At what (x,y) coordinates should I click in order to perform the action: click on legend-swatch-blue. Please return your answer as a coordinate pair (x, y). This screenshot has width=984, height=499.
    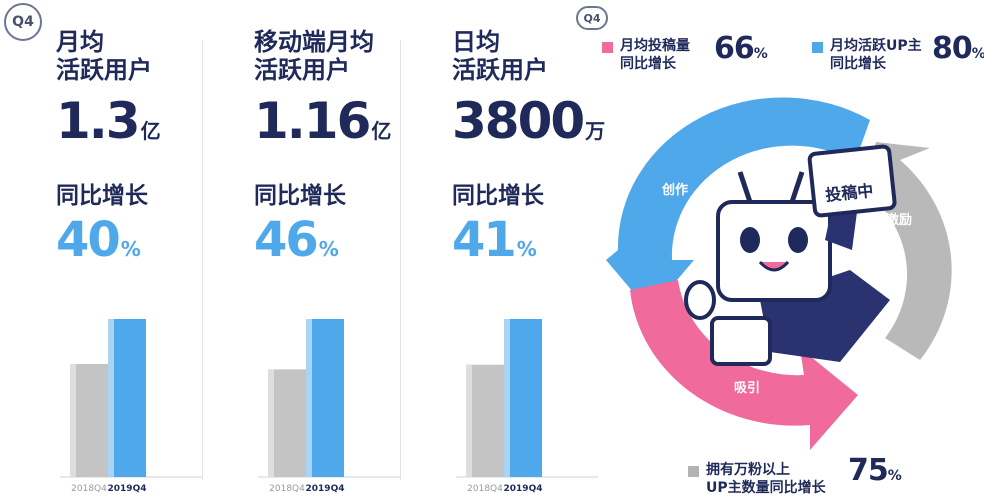
    Looking at the image, I should click on (817, 47).